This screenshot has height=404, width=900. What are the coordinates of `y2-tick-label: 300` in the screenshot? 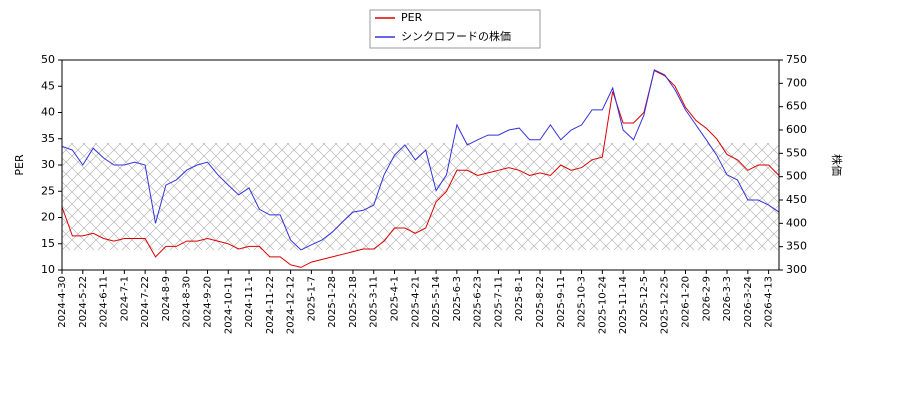 It's located at (796, 269).